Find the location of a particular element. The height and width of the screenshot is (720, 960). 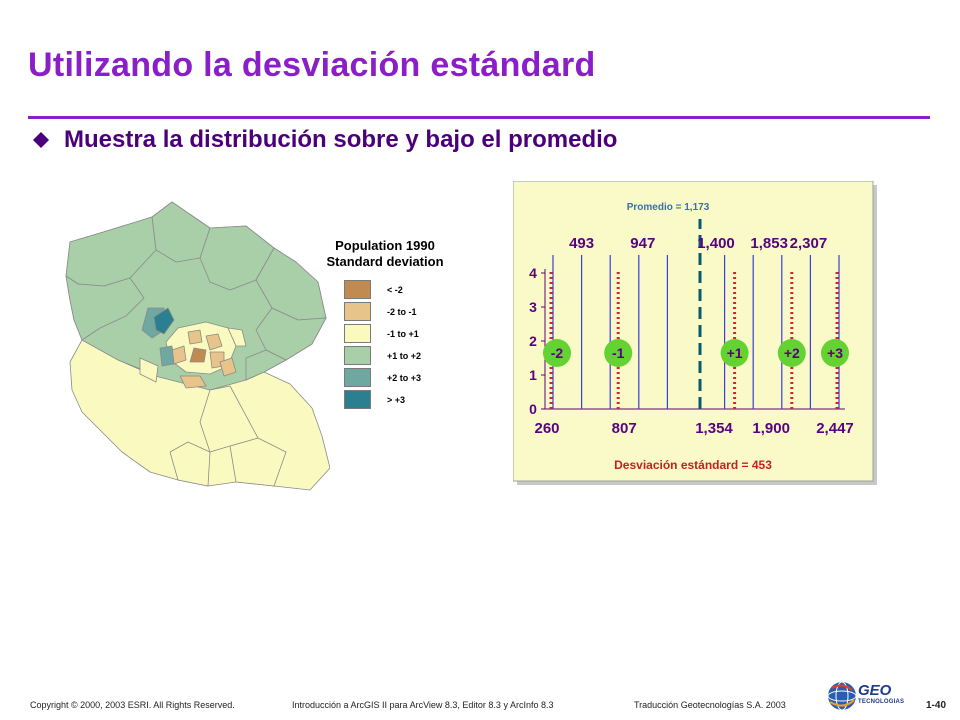

std-dev-label: Desviación estándard = 453 is located at coordinates (693, 465).